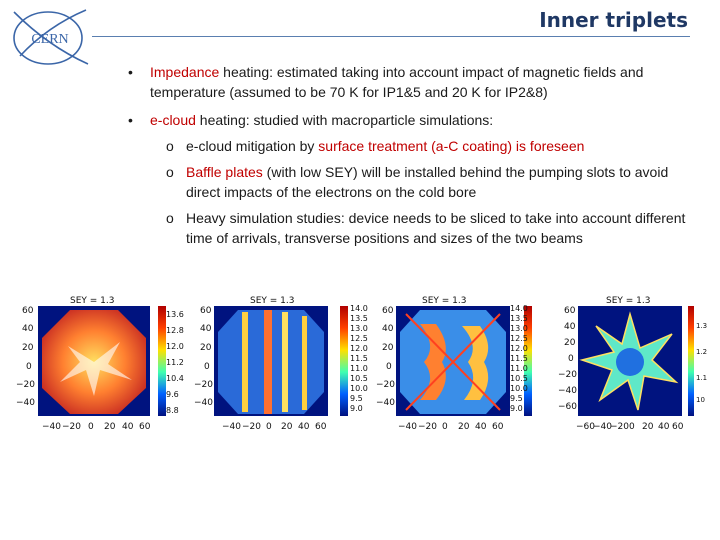 The image size is (720, 540). I want to click on logo-text: CERN, so click(49, 39).